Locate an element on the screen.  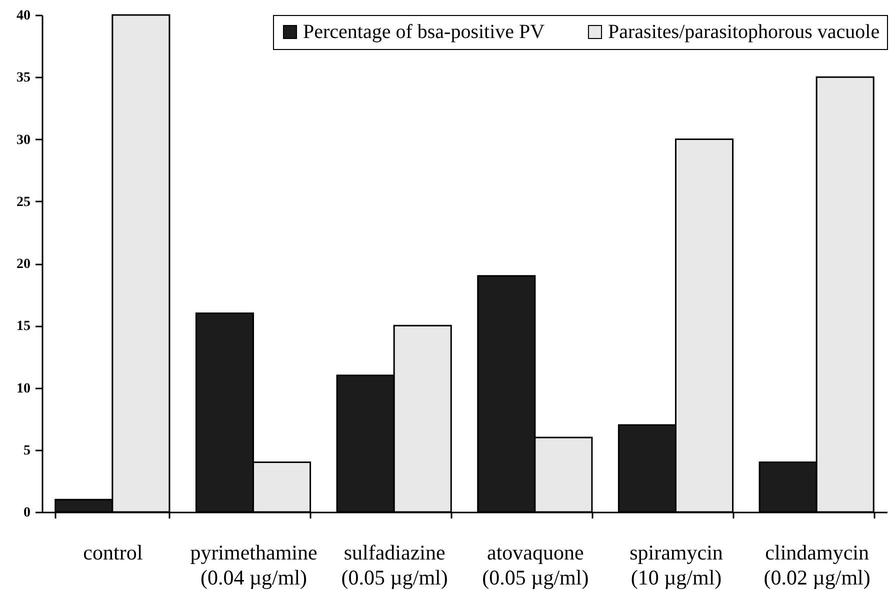
x-tick-label: pyrimethamine (0.04 µg/ml) is located at coordinates (254, 565).